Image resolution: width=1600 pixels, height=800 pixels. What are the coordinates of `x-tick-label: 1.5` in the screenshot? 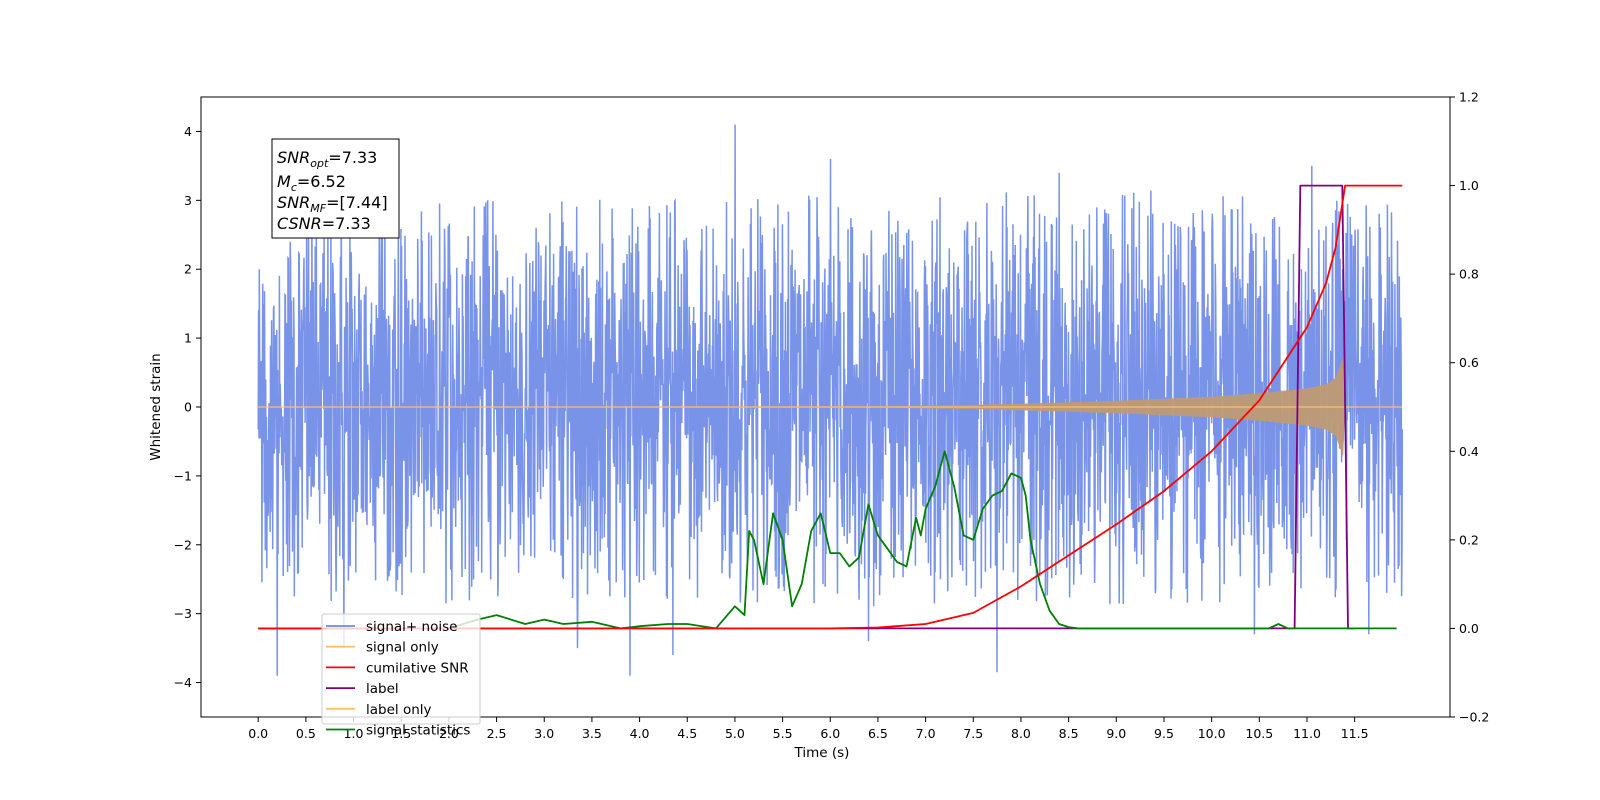 It's located at (401, 733).